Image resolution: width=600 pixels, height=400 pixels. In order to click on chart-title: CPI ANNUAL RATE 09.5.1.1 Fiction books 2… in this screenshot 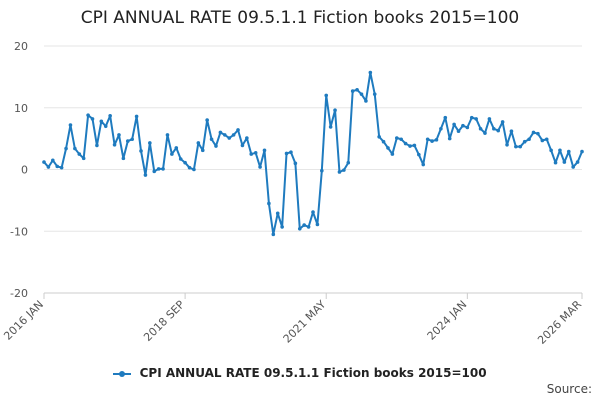, I will do `click(300, 18)`.